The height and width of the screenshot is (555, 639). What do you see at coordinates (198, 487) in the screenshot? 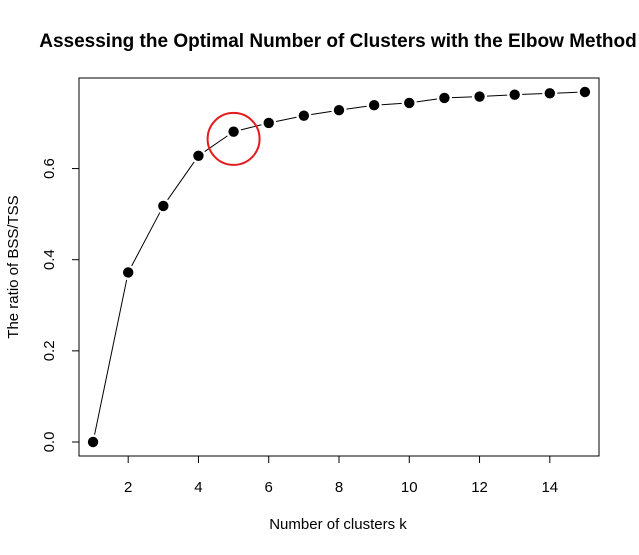
I see `x-tick-label: 4` at bounding box center [198, 487].